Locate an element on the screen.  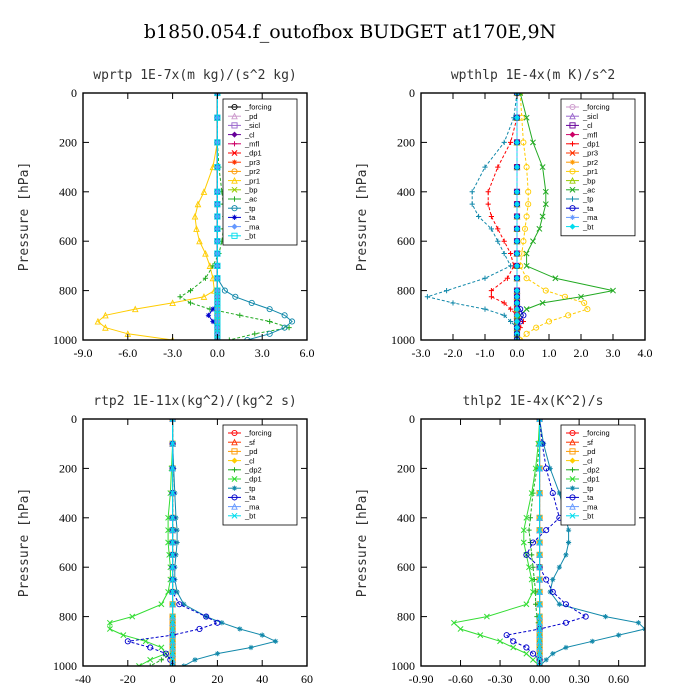
x-tick-label: 0.60 is located at coordinates (618, 679).